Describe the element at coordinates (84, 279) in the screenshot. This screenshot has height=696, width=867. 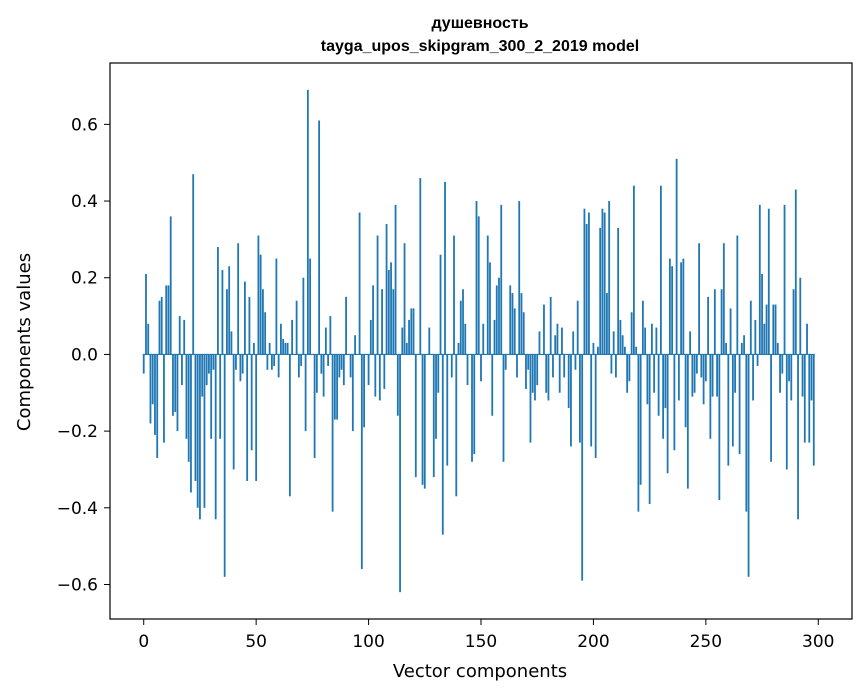
I see `y-tick-label: 0.2` at that location.